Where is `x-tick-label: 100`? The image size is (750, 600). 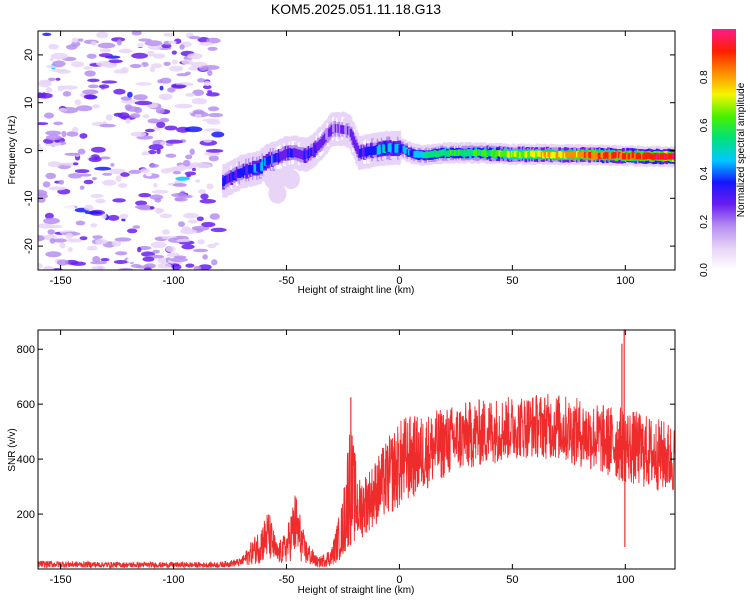 x-tick-label: 100 is located at coordinates (625, 580).